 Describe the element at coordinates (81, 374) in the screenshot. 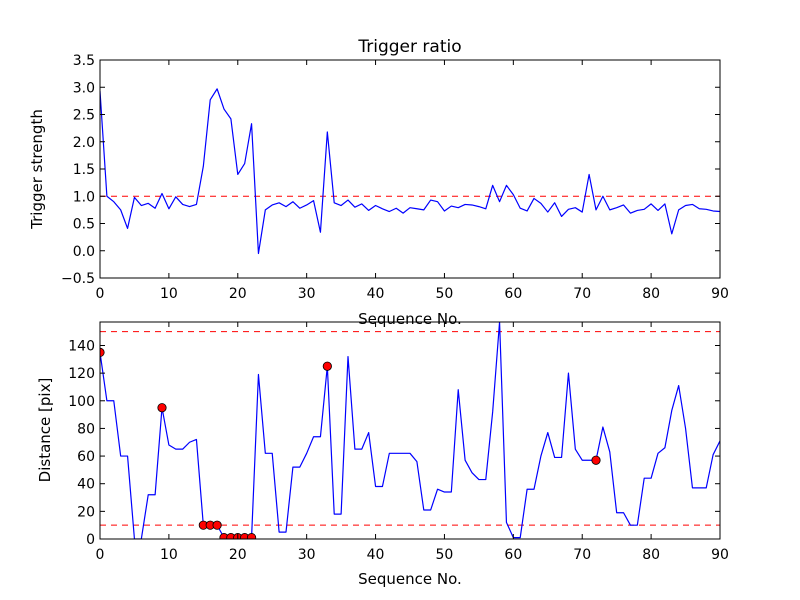

I see `y-tick-label: 120` at that location.